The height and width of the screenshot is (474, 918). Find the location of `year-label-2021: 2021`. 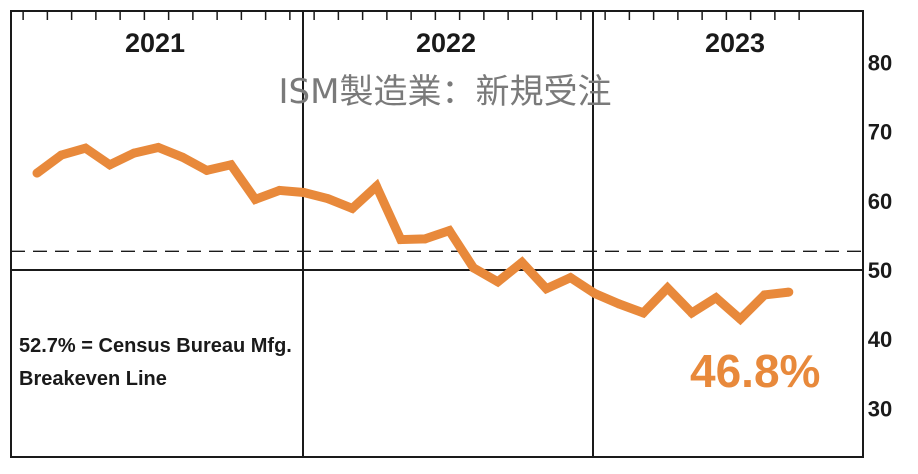

year-label-2021: 2021 is located at coordinates (155, 43).